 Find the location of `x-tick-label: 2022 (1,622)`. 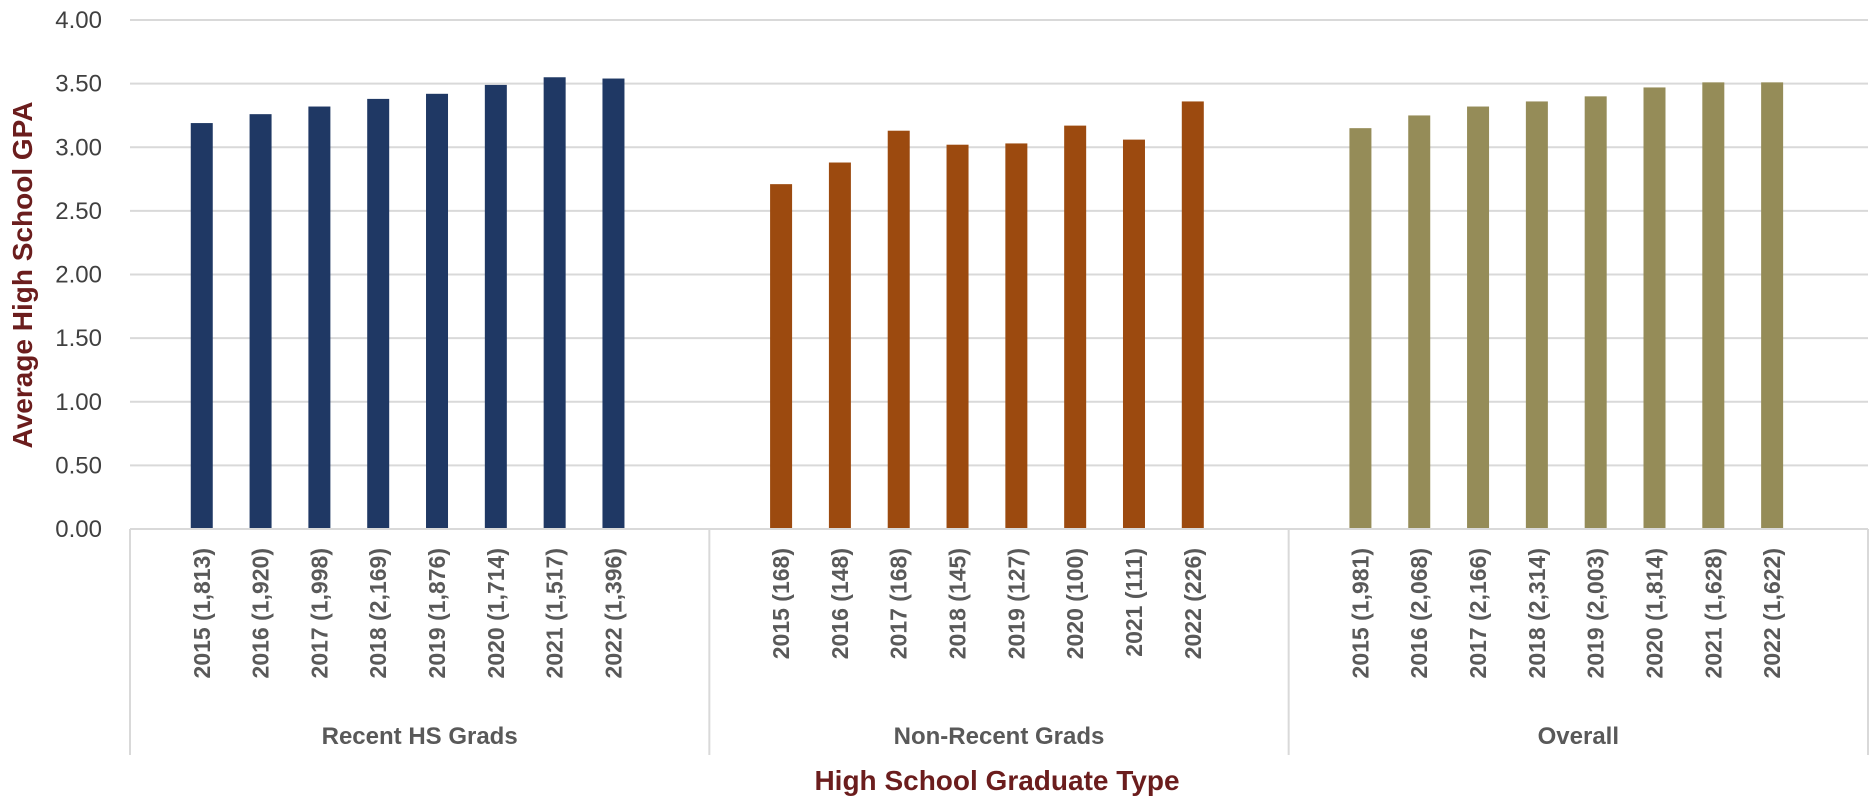

x-tick-label: 2022 (1,622) is located at coordinates (1772, 613).